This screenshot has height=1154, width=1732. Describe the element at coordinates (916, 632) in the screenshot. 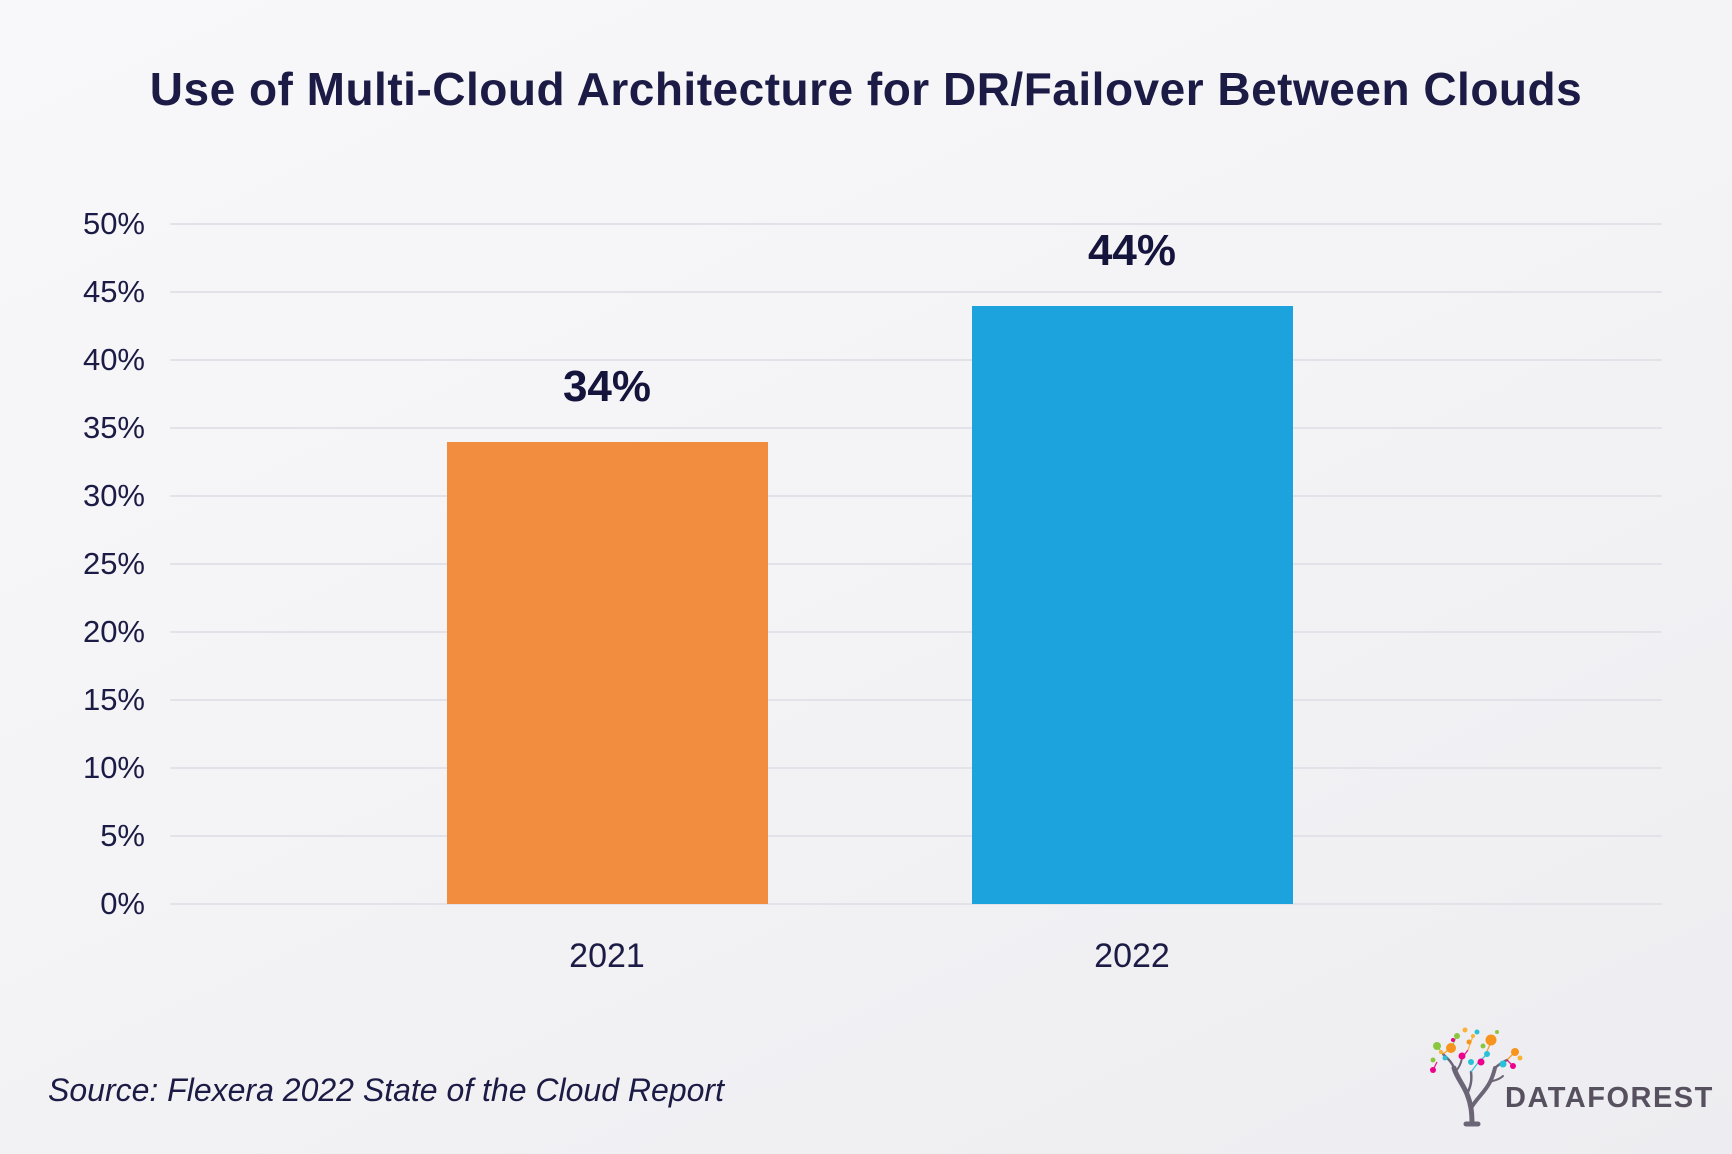

I see `gridline-20%` at that location.